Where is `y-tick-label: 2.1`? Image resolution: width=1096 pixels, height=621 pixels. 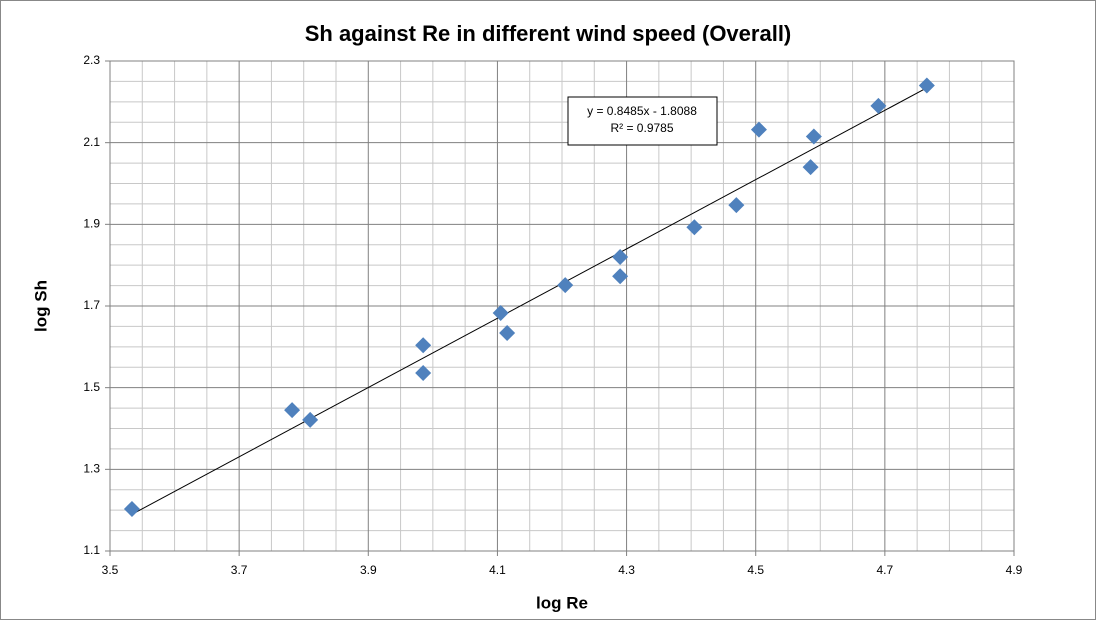 y-tick-label: 2.1 is located at coordinates (91, 142).